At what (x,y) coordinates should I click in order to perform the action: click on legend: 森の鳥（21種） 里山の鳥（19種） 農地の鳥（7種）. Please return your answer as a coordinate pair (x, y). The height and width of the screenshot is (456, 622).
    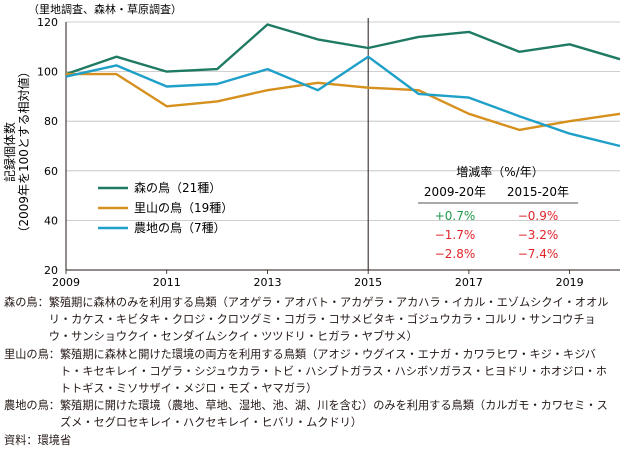
    Looking at the image, I should click on (165, 207).